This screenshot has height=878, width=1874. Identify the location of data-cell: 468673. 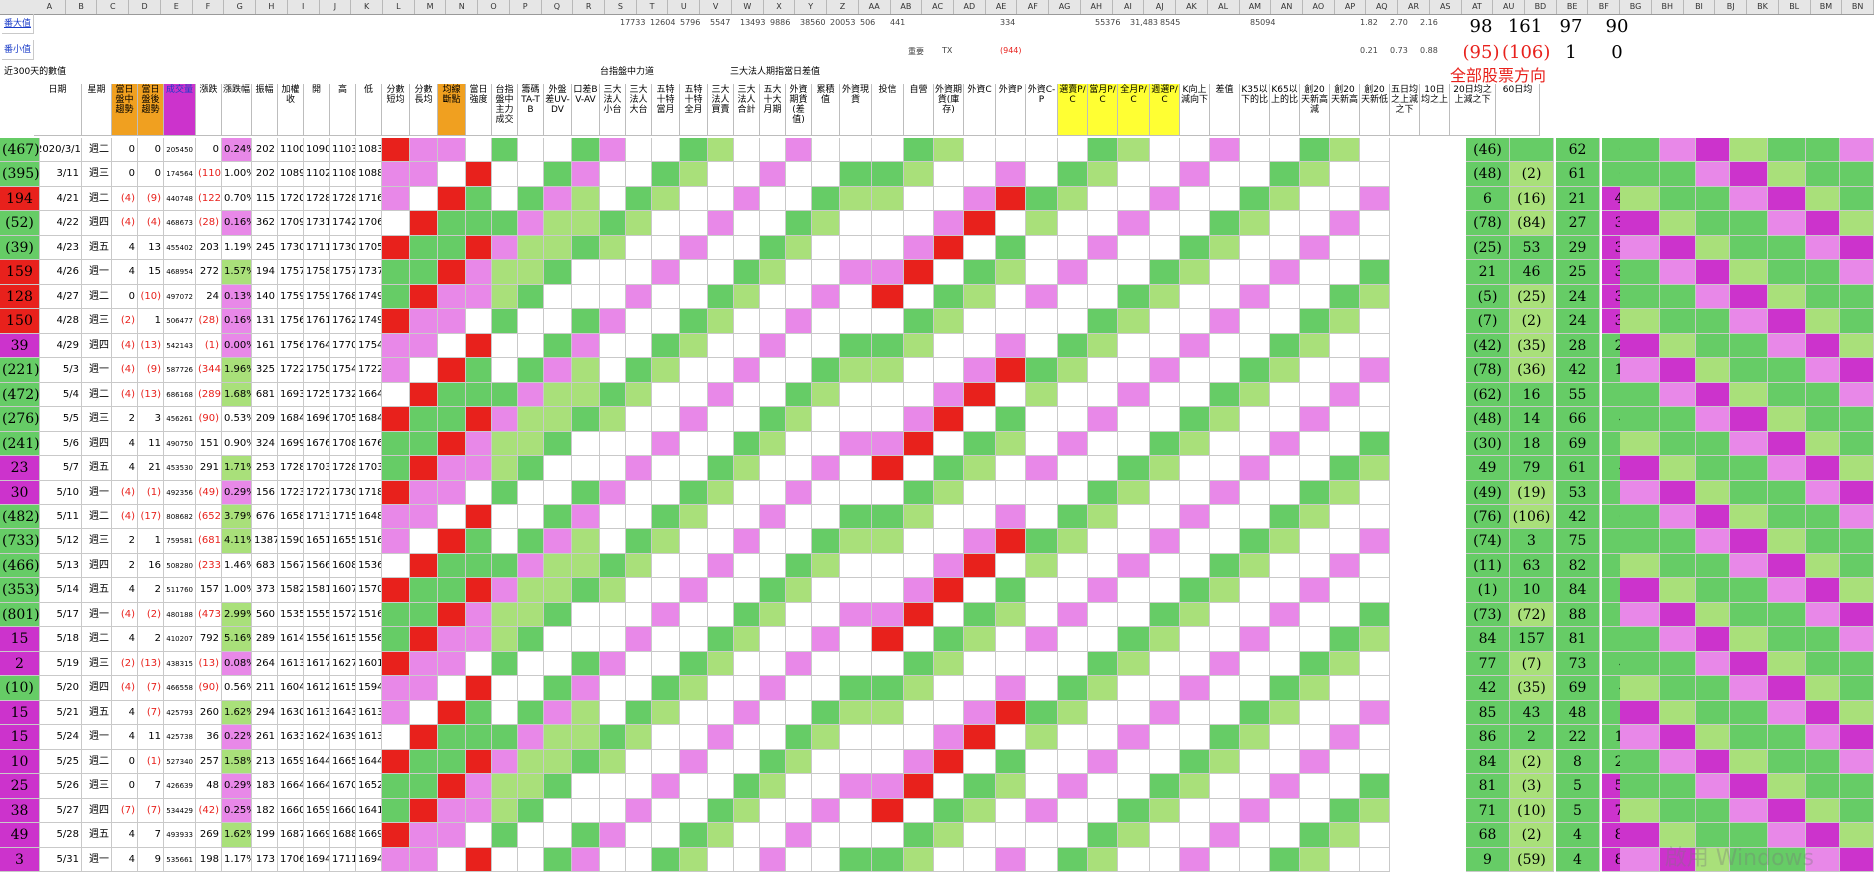
(180, 223).